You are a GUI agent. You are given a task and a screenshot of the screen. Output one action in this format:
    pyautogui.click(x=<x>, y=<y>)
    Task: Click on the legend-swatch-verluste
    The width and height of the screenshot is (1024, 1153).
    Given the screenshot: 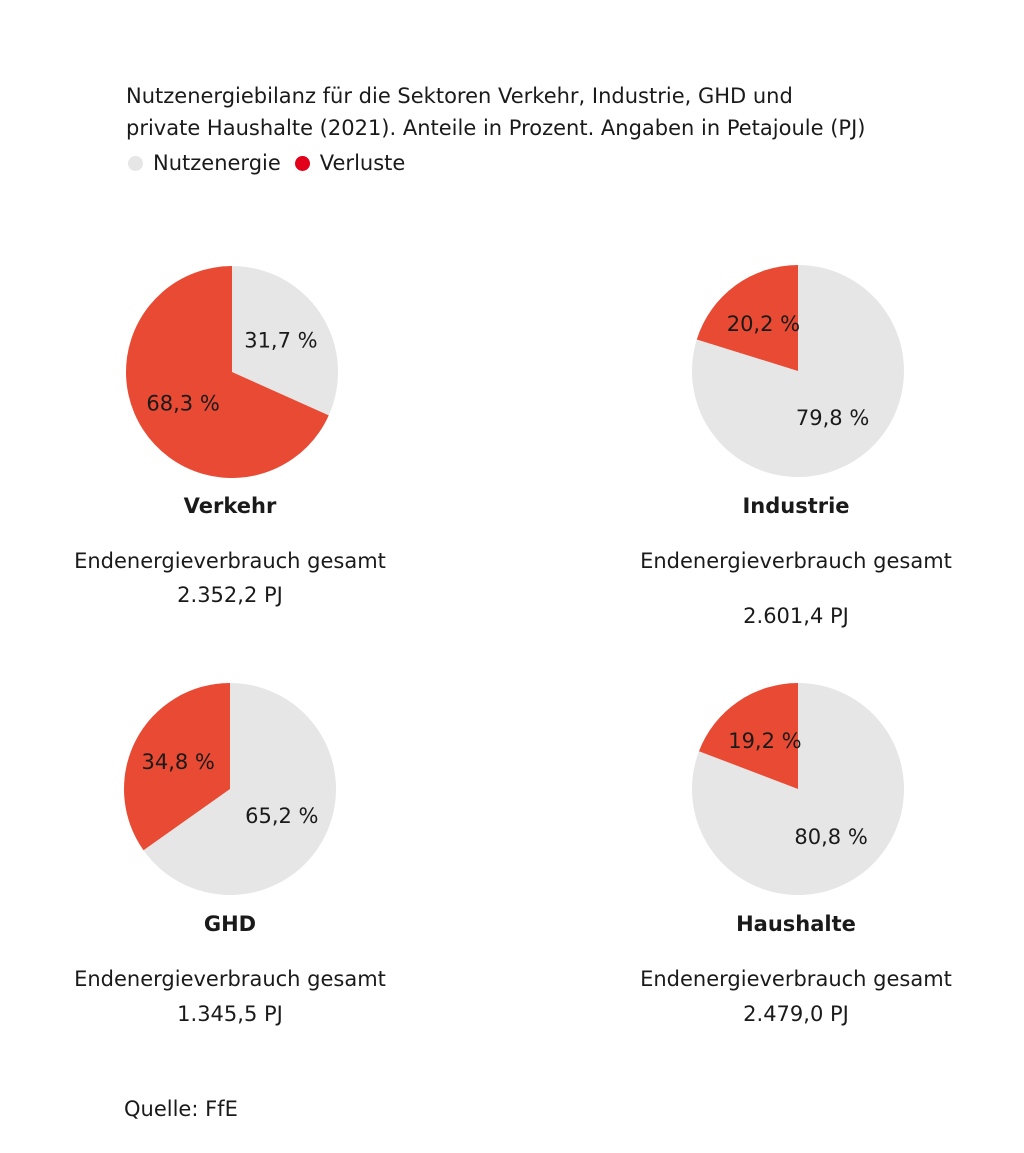 What is the action you would take?
    pyautogui.click(x=302, y=163)
    